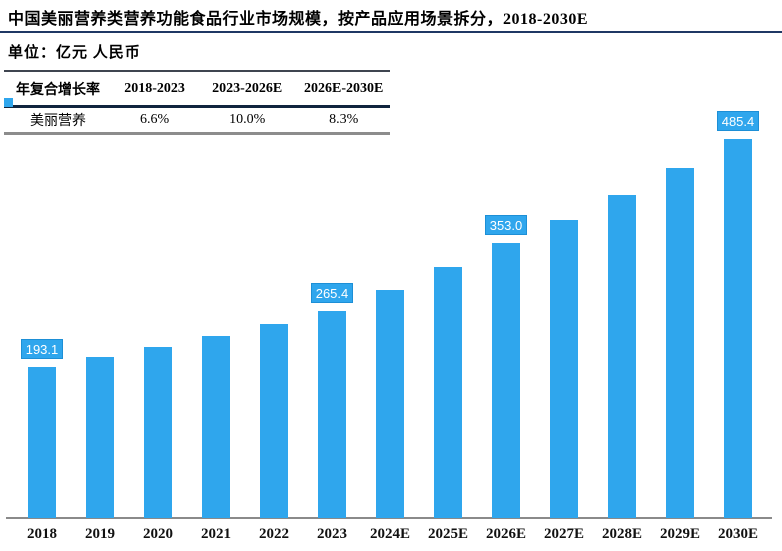  What do you see at coordinates (8, 102) in the screenshot?
I see `legend-swatch-icon` at bounding box center [8, 102].